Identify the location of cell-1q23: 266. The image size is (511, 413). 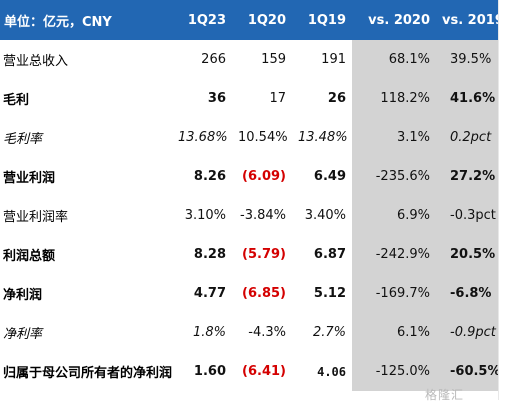
(213, 59).